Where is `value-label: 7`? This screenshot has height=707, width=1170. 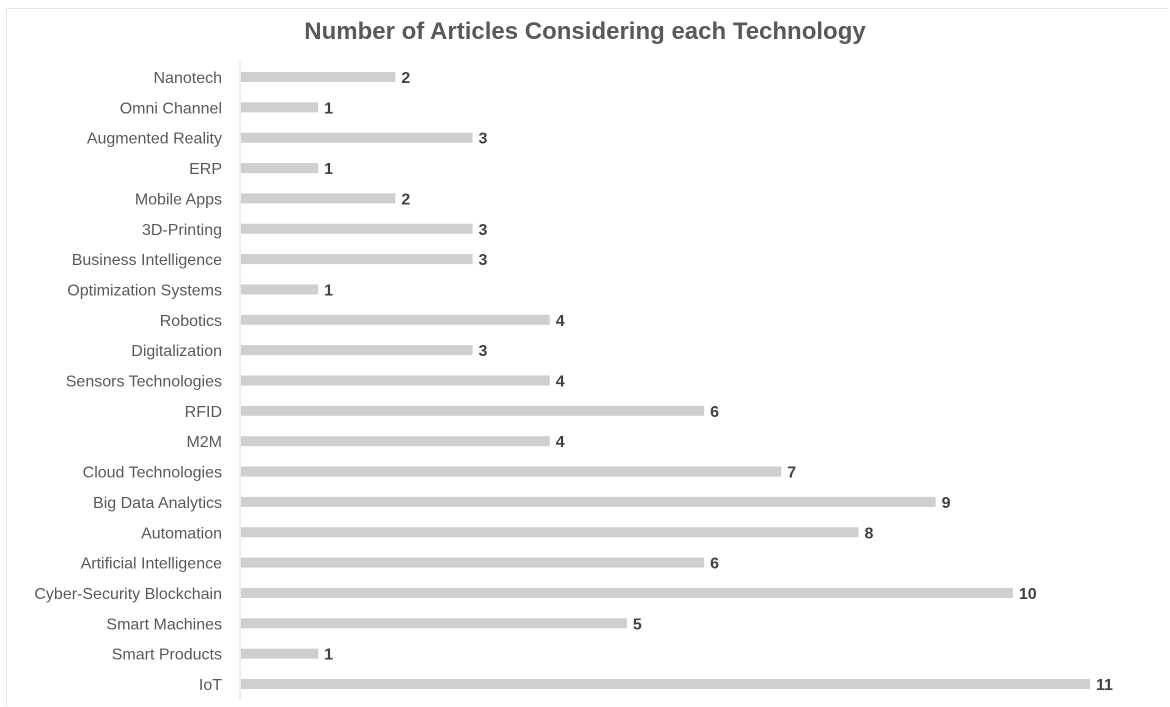 value-label: 7 is located at coordinates (791, 473).